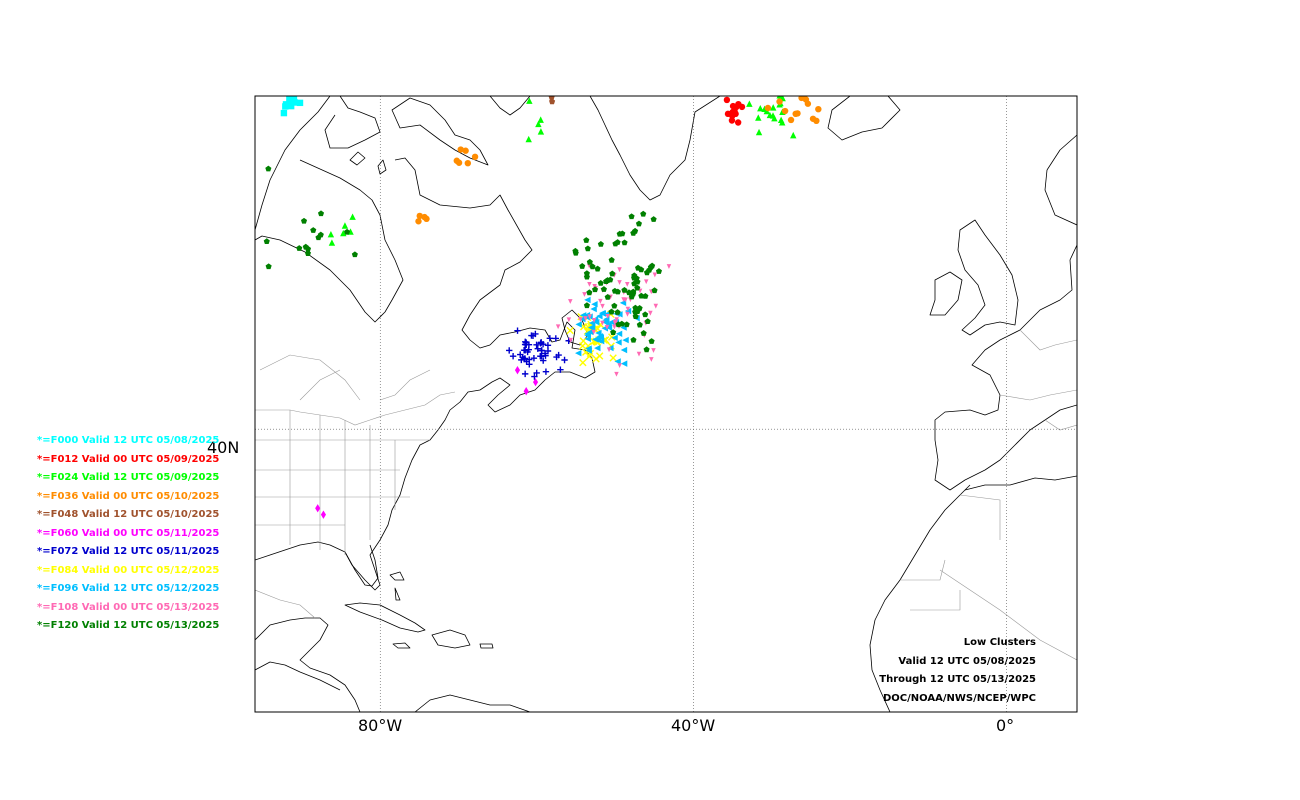 Image resolution: width=1300 pixels, height=800 pixels. I want to click on x-tick-label-40w: 40°W, so click(693, 725).